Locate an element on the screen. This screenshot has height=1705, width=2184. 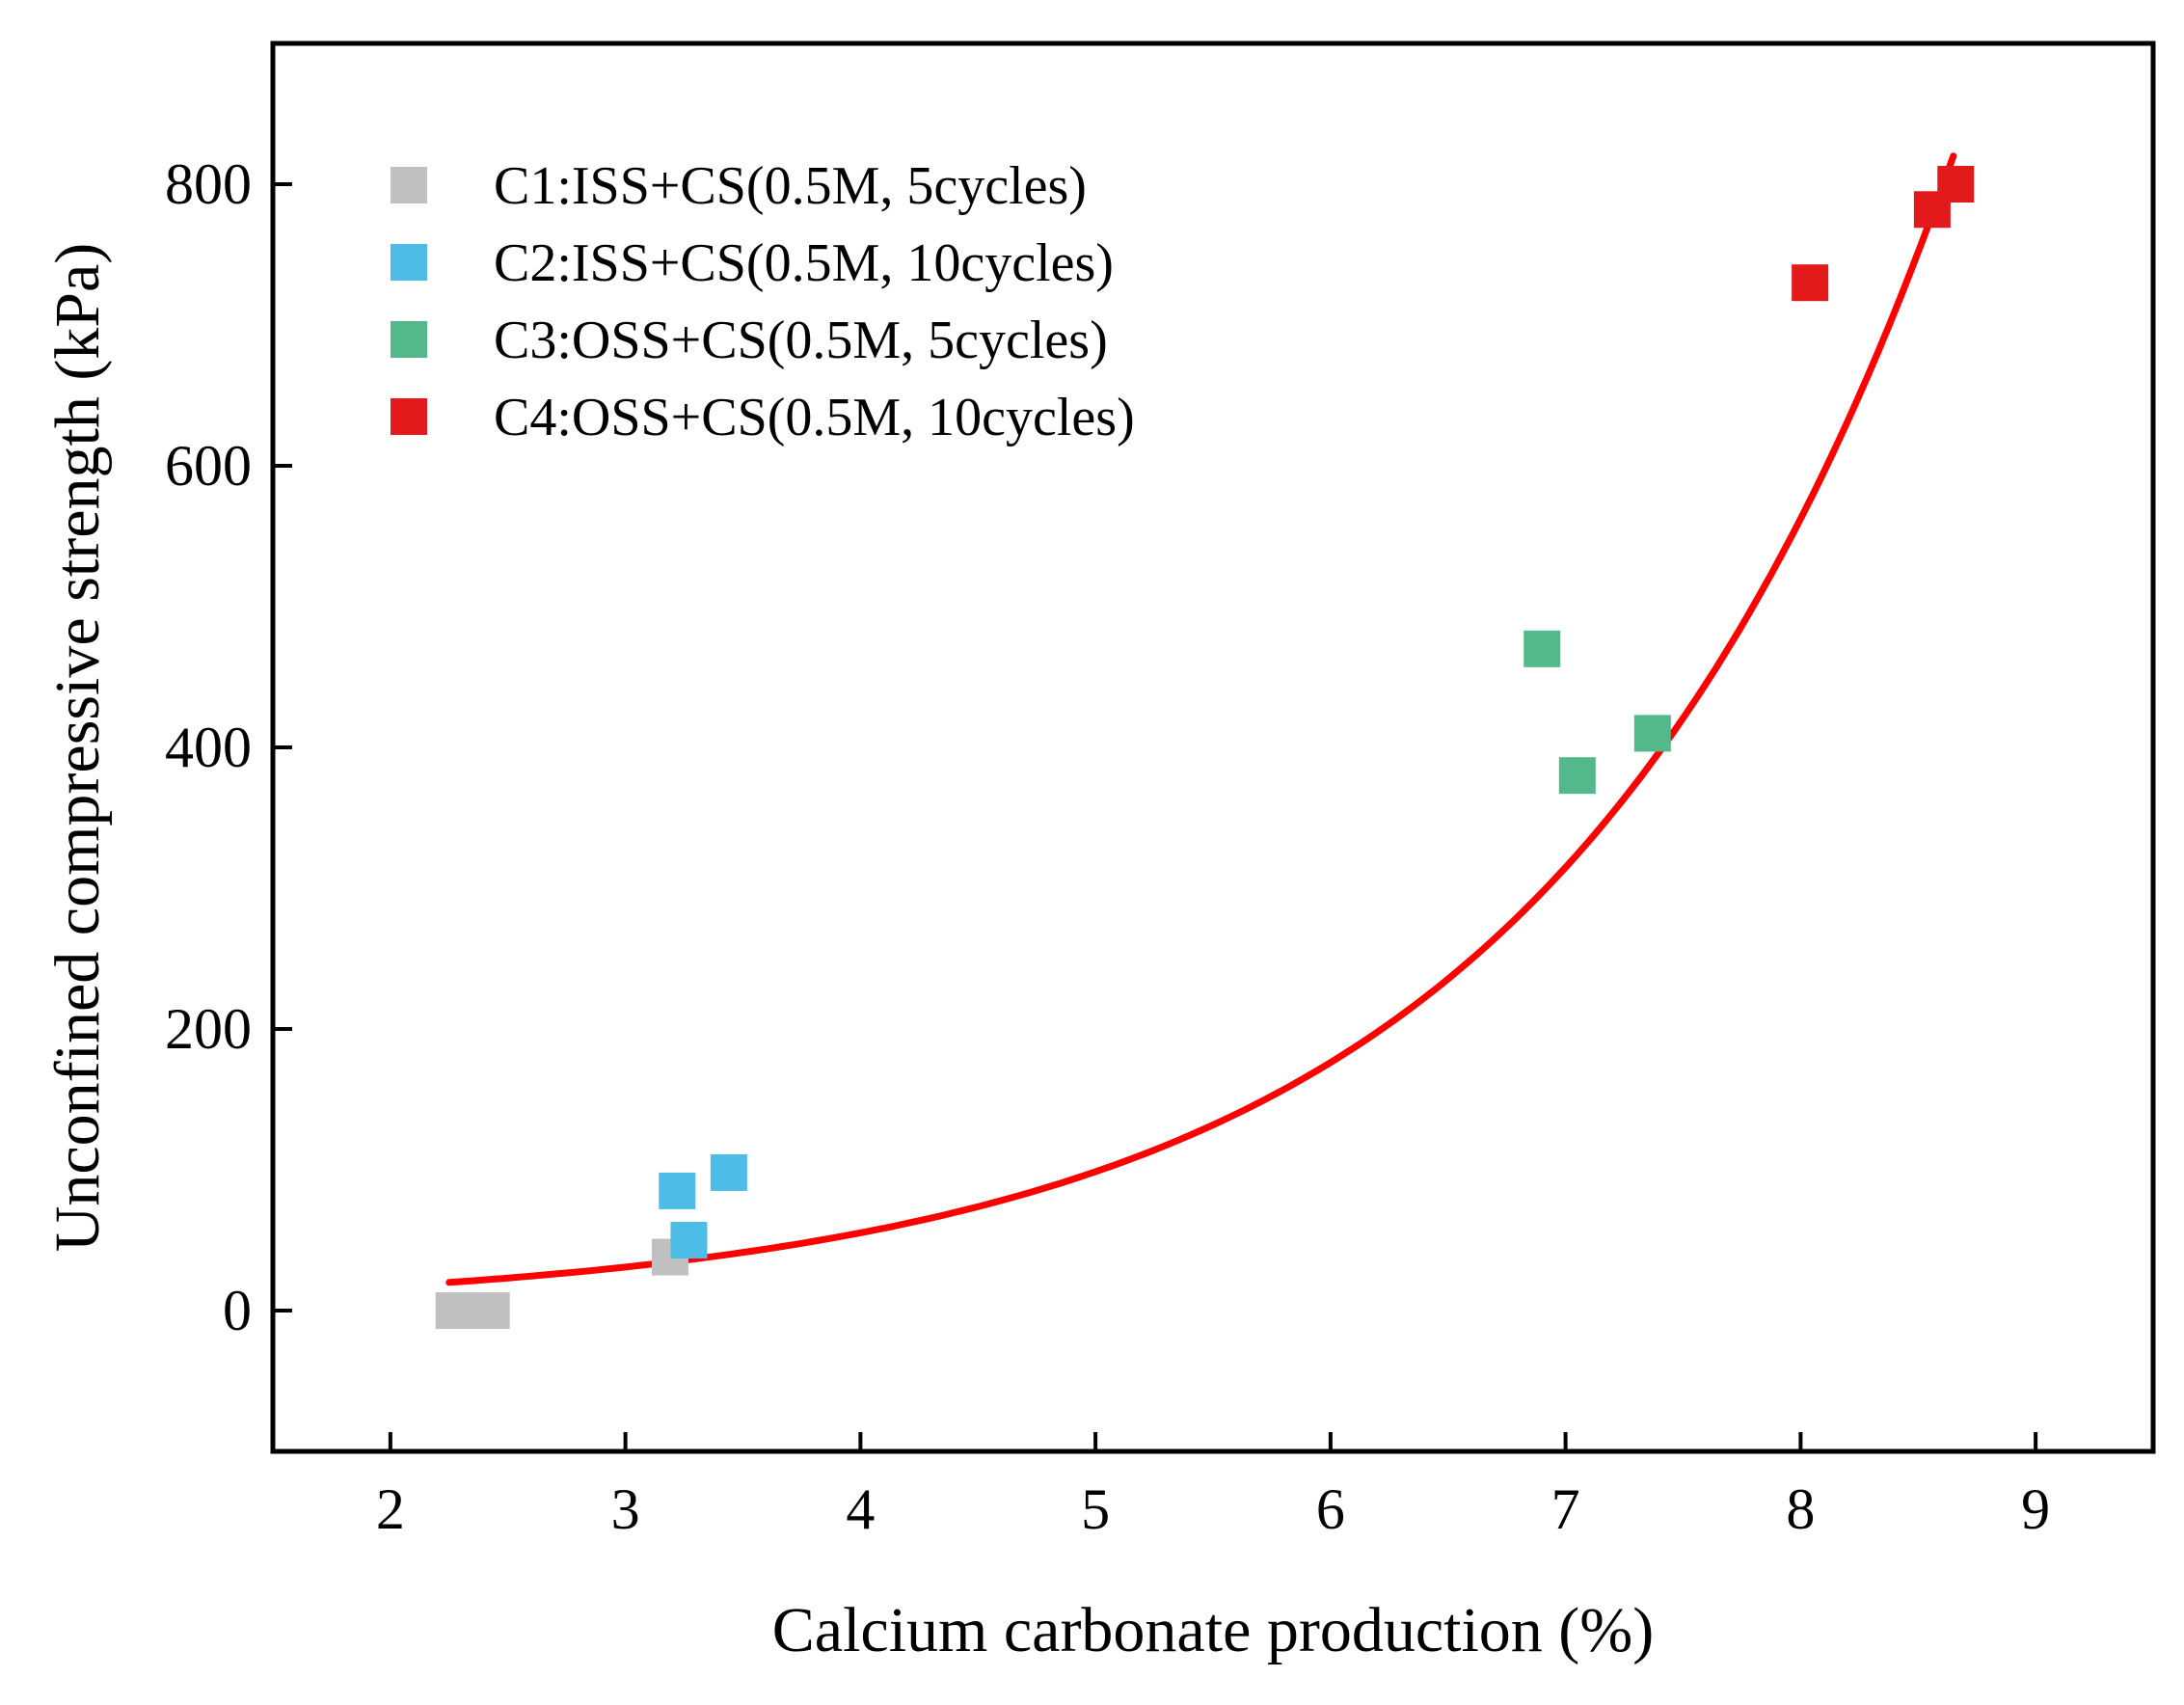
y-tick-label: 600 is located at coordinates (208, 466).